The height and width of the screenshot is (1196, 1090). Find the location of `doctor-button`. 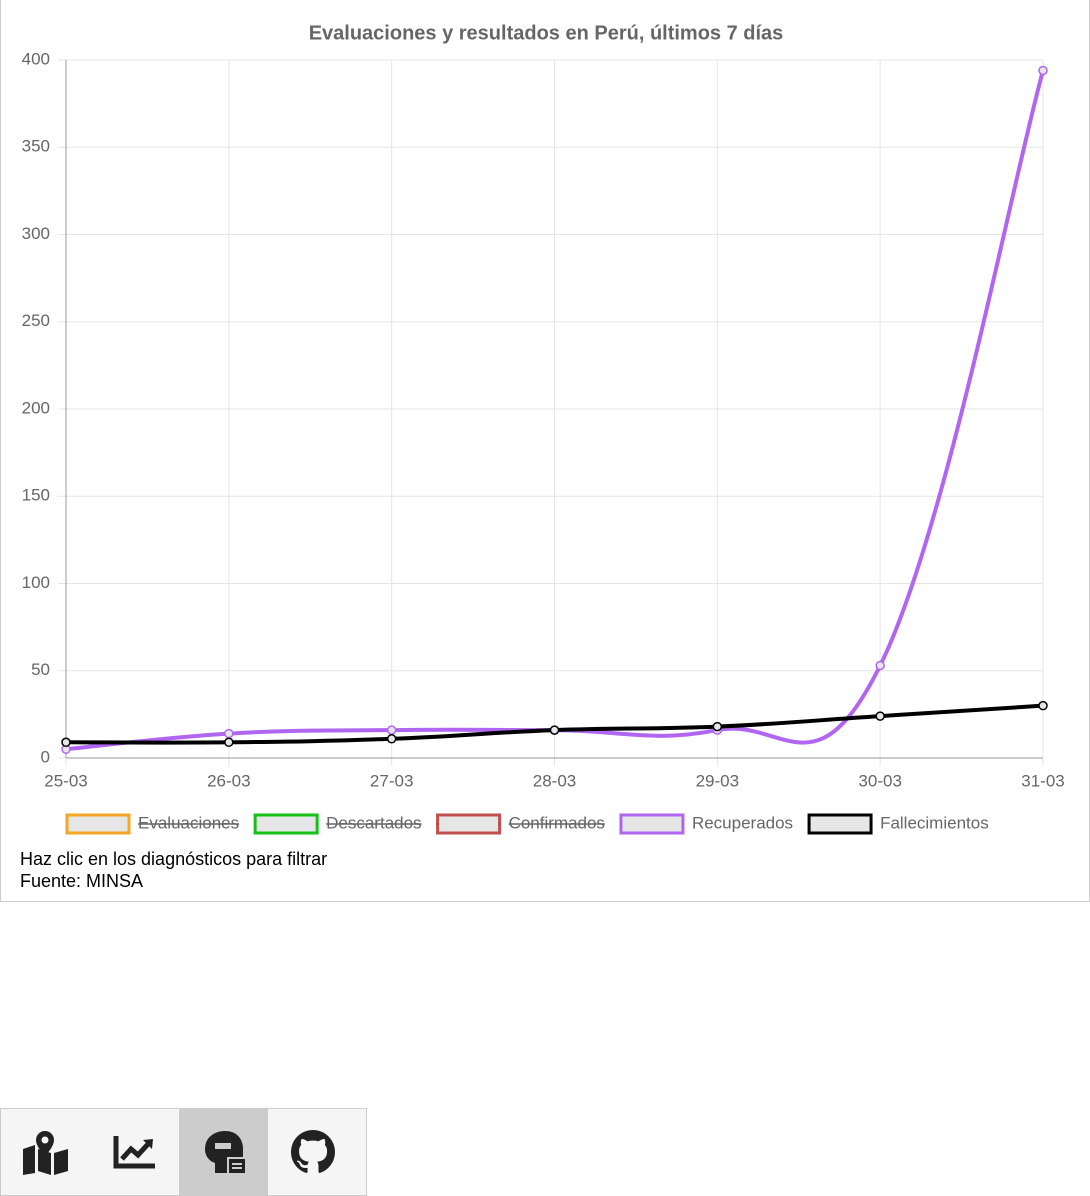

doctor-button is located at coordinates (223, 1152).